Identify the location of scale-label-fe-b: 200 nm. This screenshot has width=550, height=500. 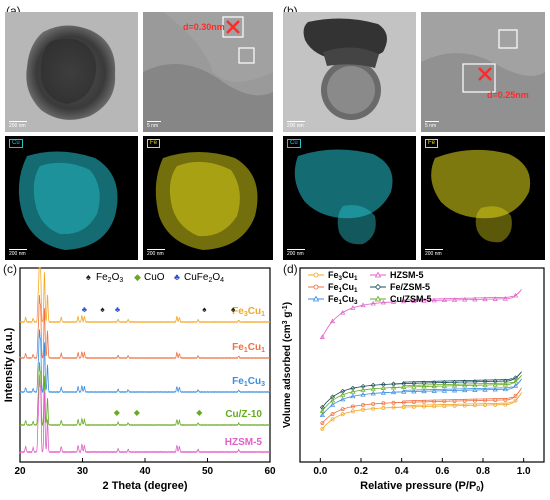
(433, 254).